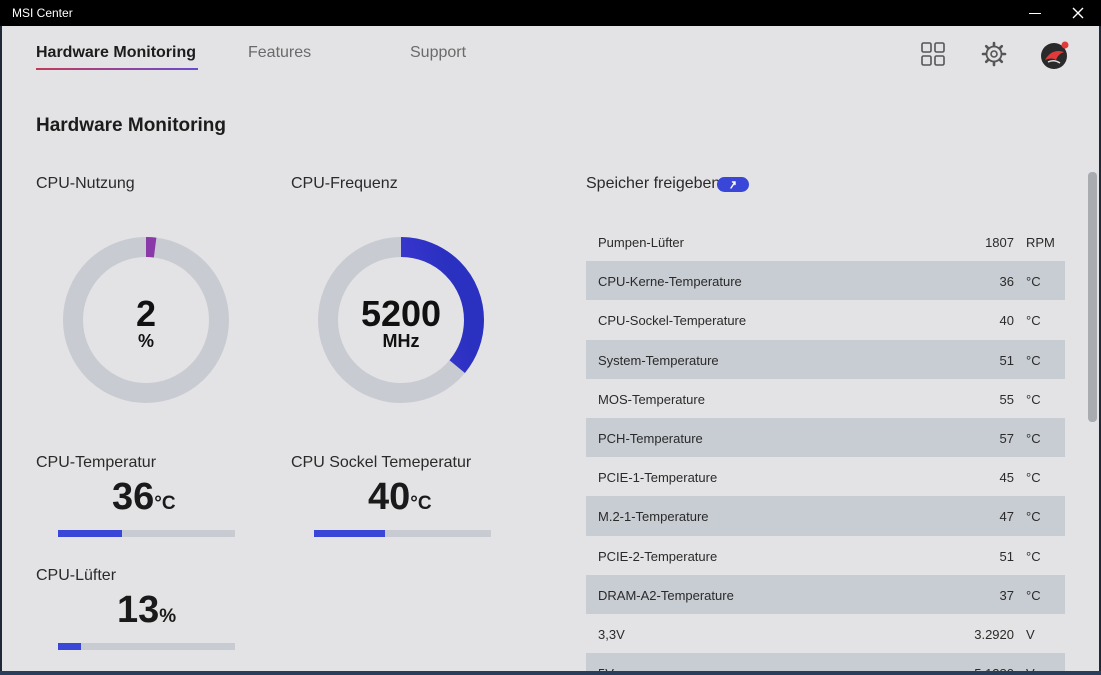  What do you see at coordinates (653, 183) in the screenshot?
I see `memory-free-label: Speicher freigeben` at bounding box center [653, 183].